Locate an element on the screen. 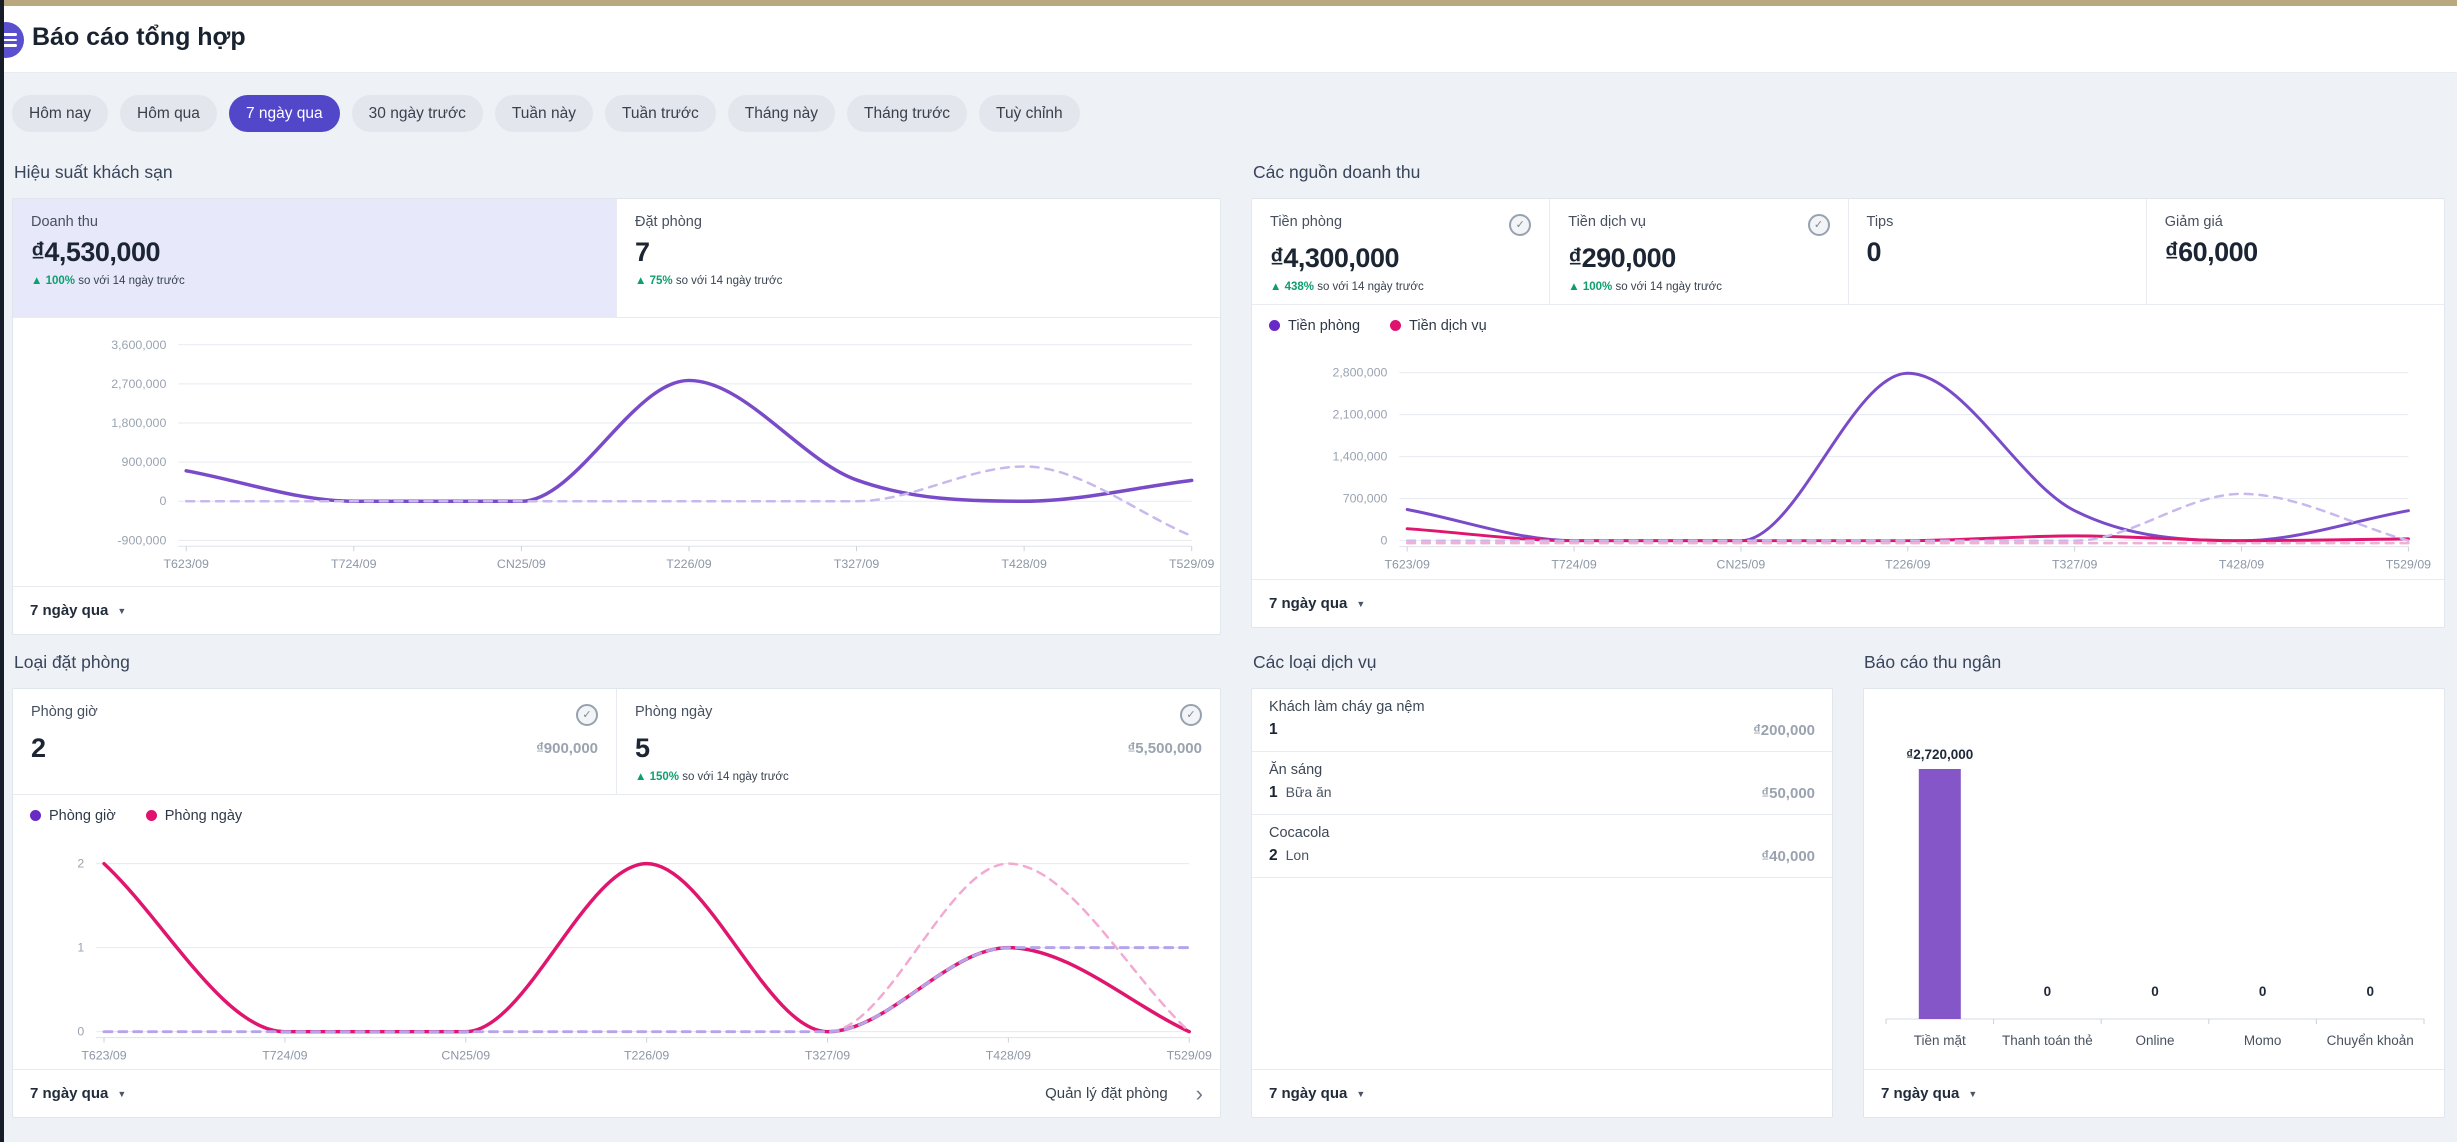  section-title-service-types: Các loại dịch vụ is located at coordinates (1315, 662).